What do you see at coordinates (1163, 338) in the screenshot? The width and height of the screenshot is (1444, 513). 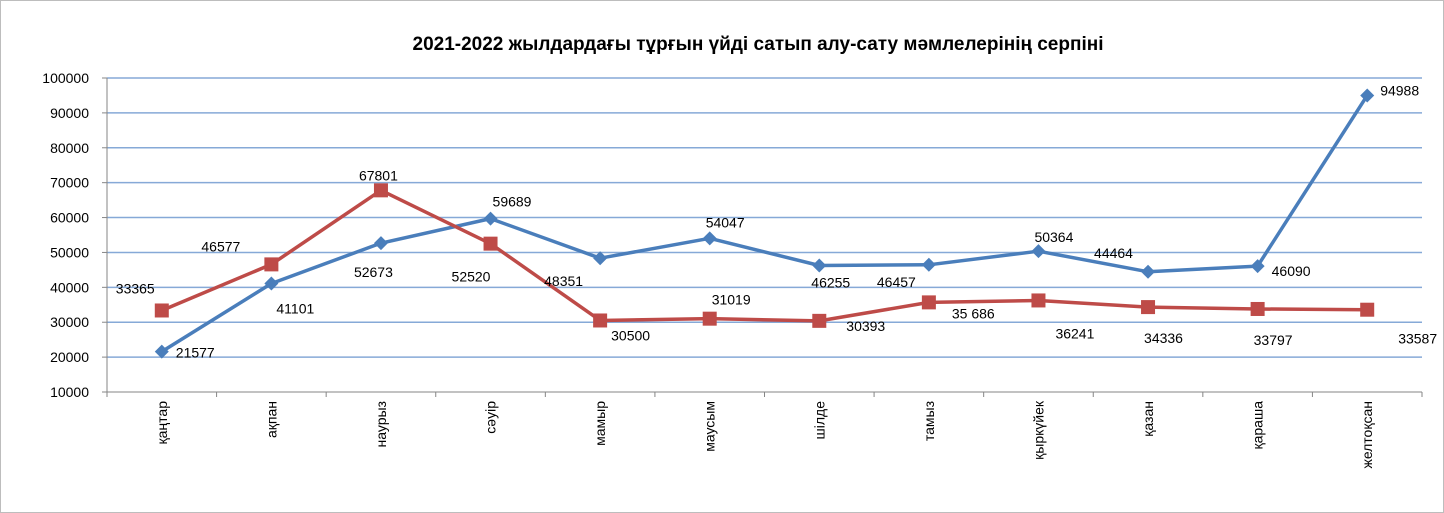 I see `data-label: 34336` at bounding box center [1163, 338].